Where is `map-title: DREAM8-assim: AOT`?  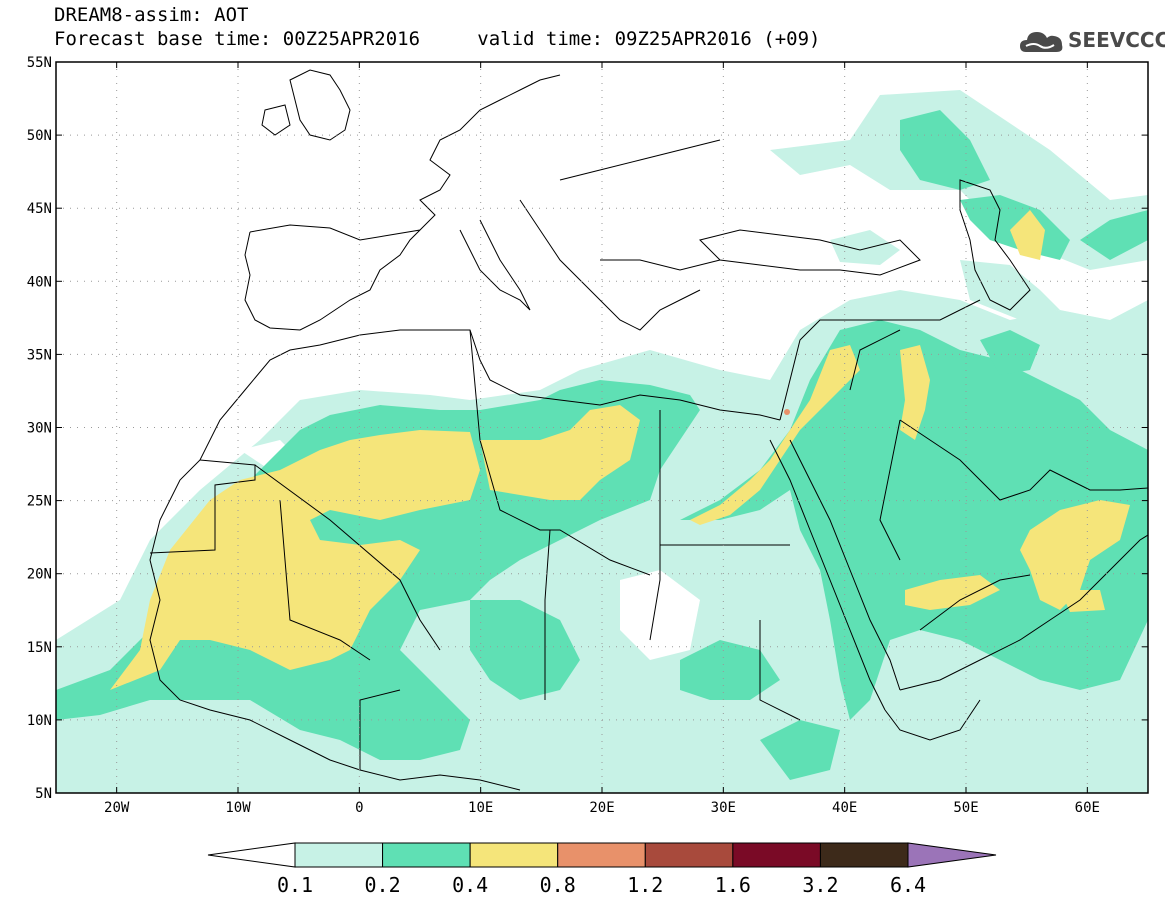 map-title: DREAM8-assim: AOT is located at coordinates (151, 15).